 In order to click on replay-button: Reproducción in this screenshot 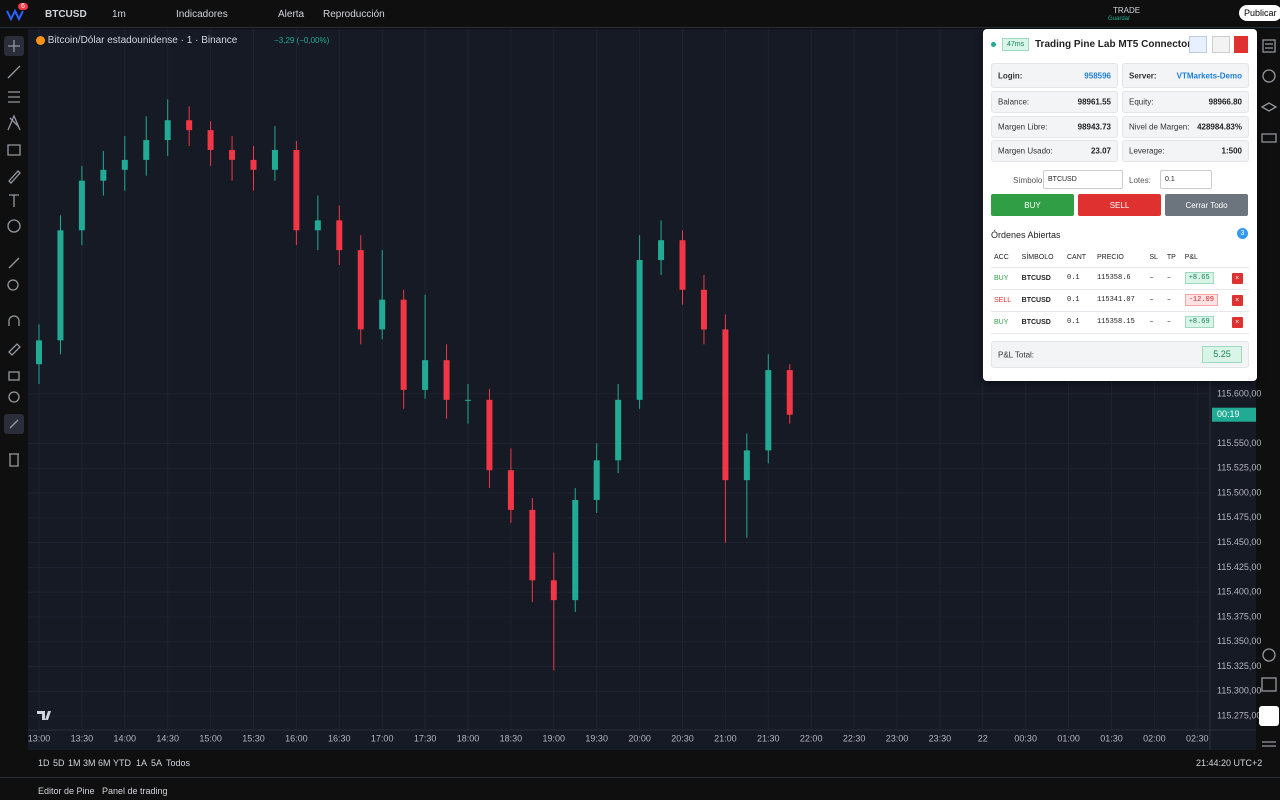, I will do `click(354, 14)`.